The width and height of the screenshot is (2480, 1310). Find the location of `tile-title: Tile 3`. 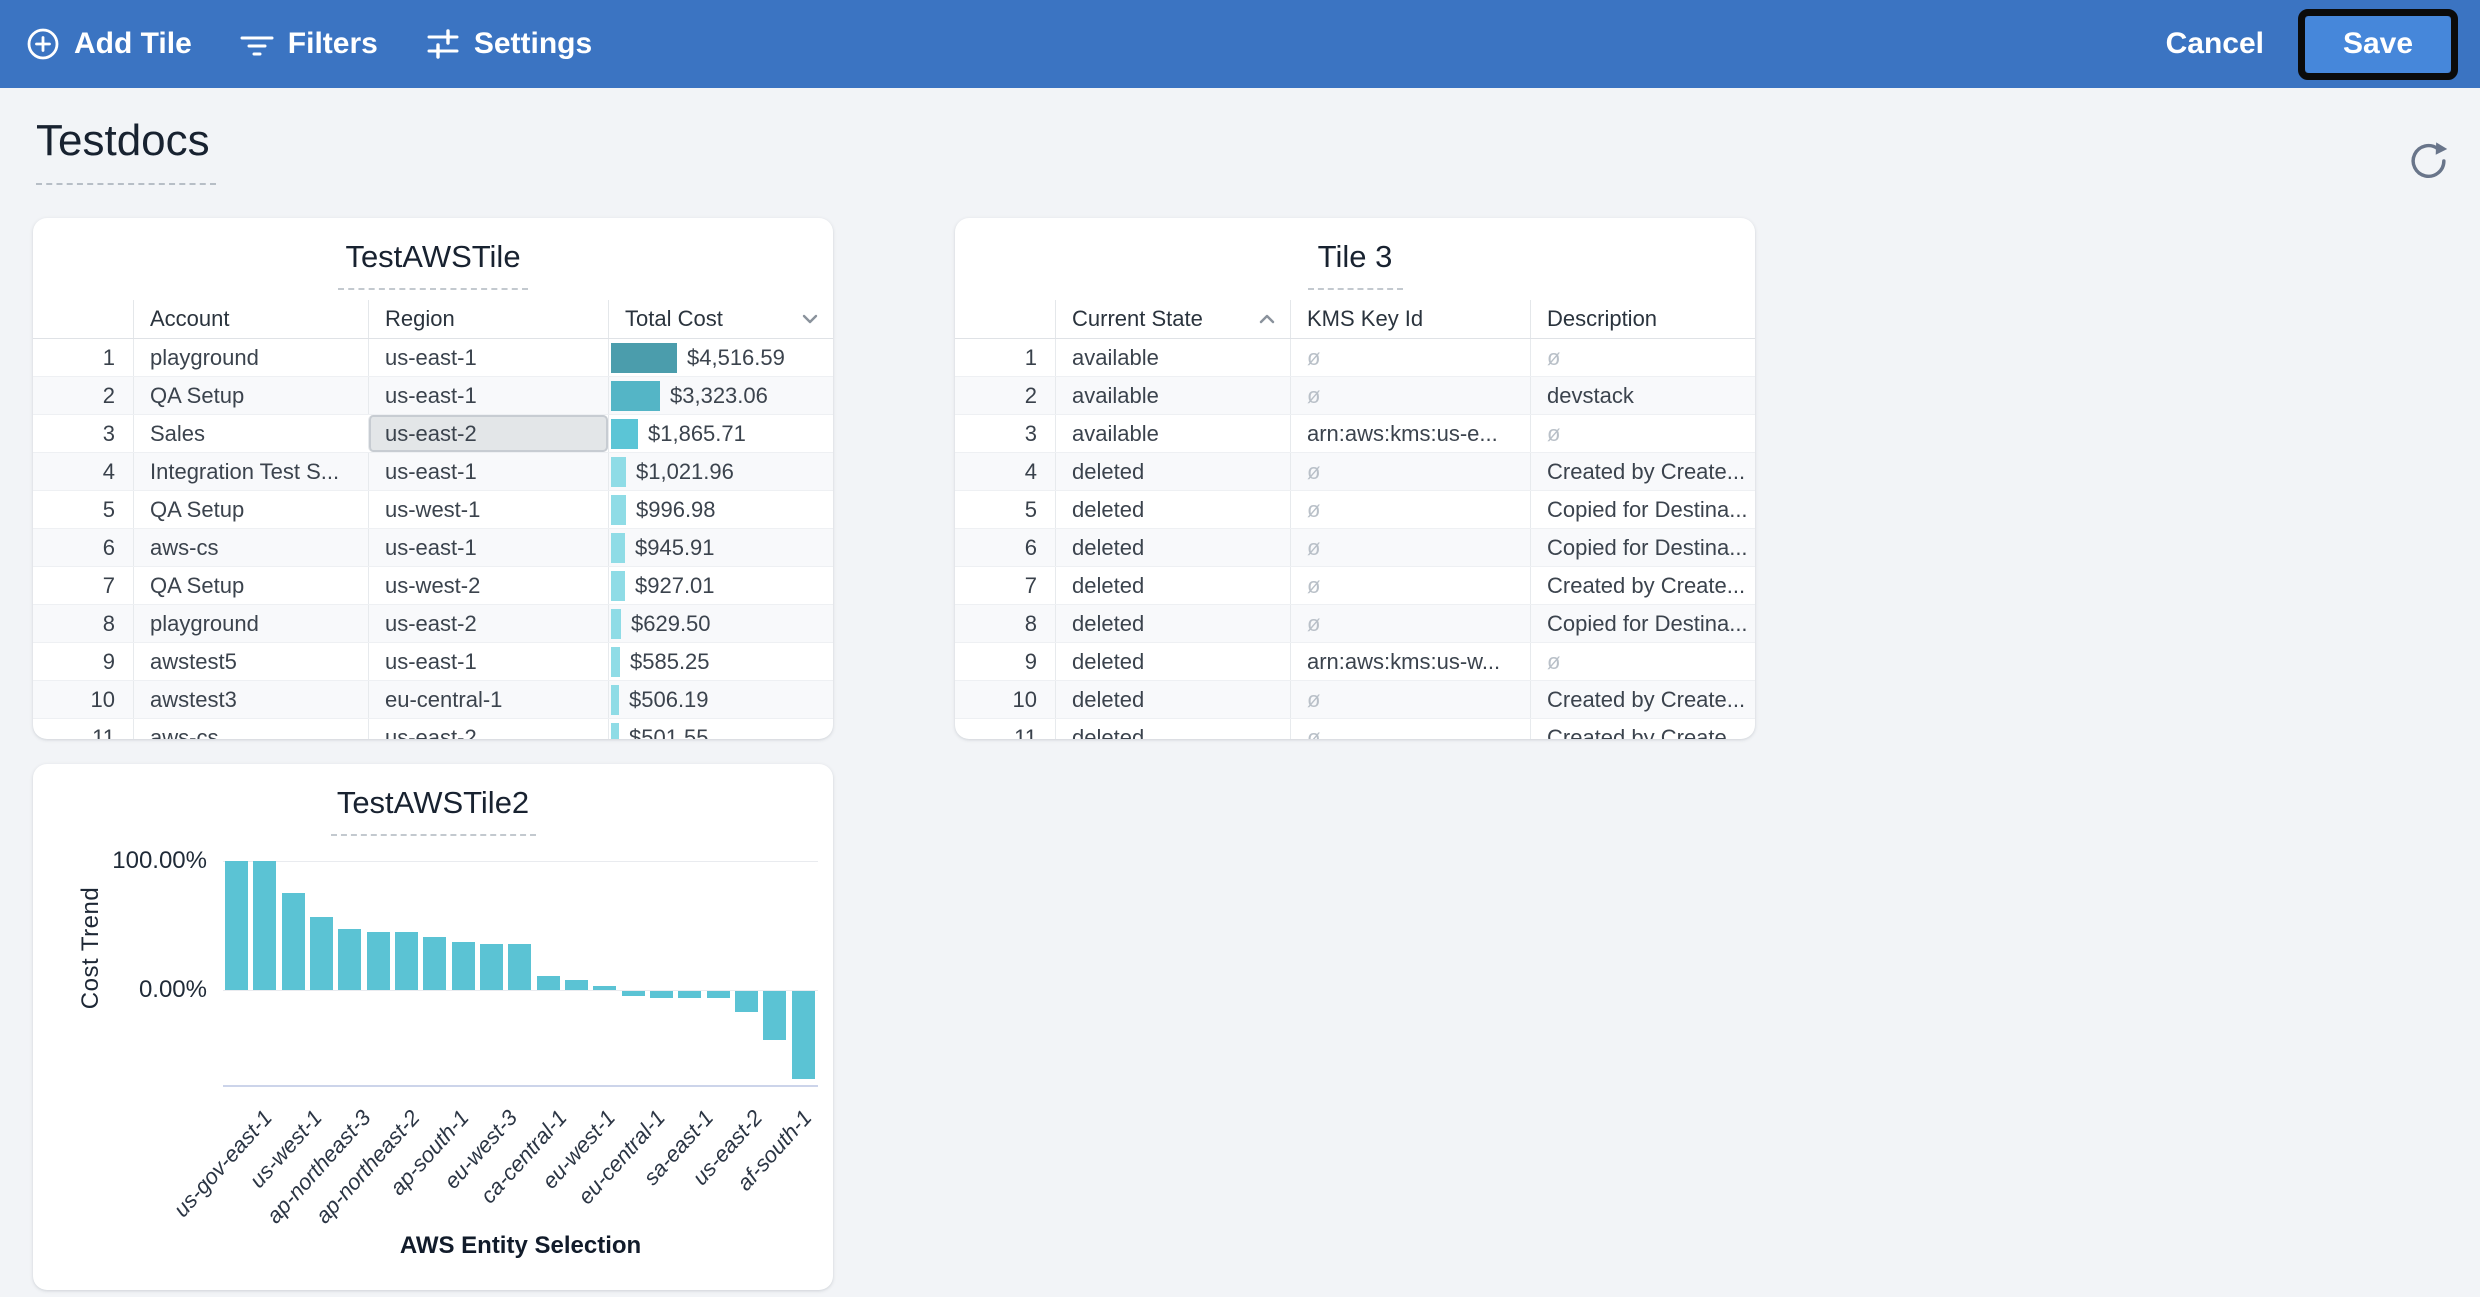

tile-title: Tile 3 is located at coordinates (1355, 256).